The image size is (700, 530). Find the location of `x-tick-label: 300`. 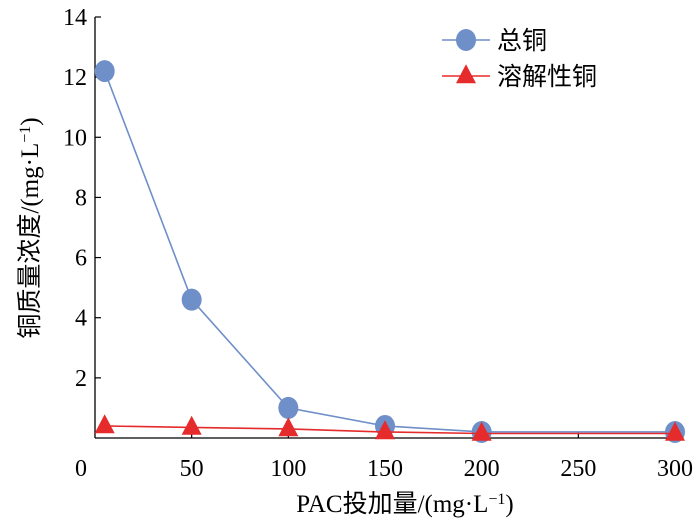

x-tick-label: 300 is located at coordinates (675, 469).